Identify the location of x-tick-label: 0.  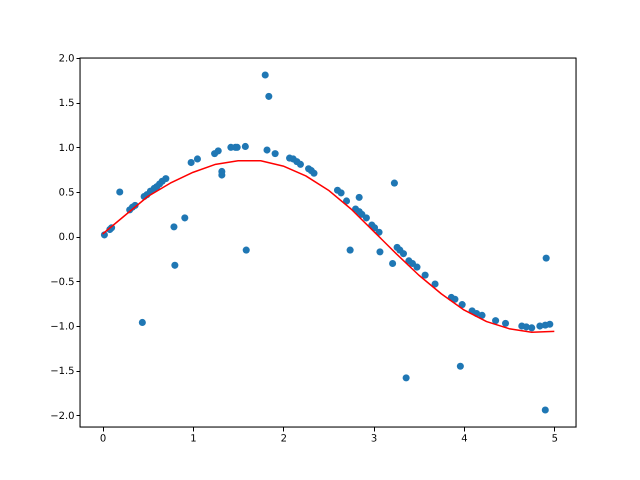
(103, 439).